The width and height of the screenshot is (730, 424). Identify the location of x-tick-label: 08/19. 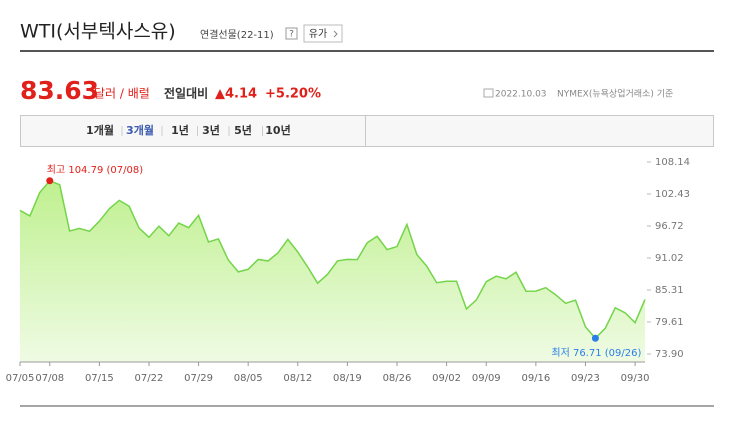
(347, 378).